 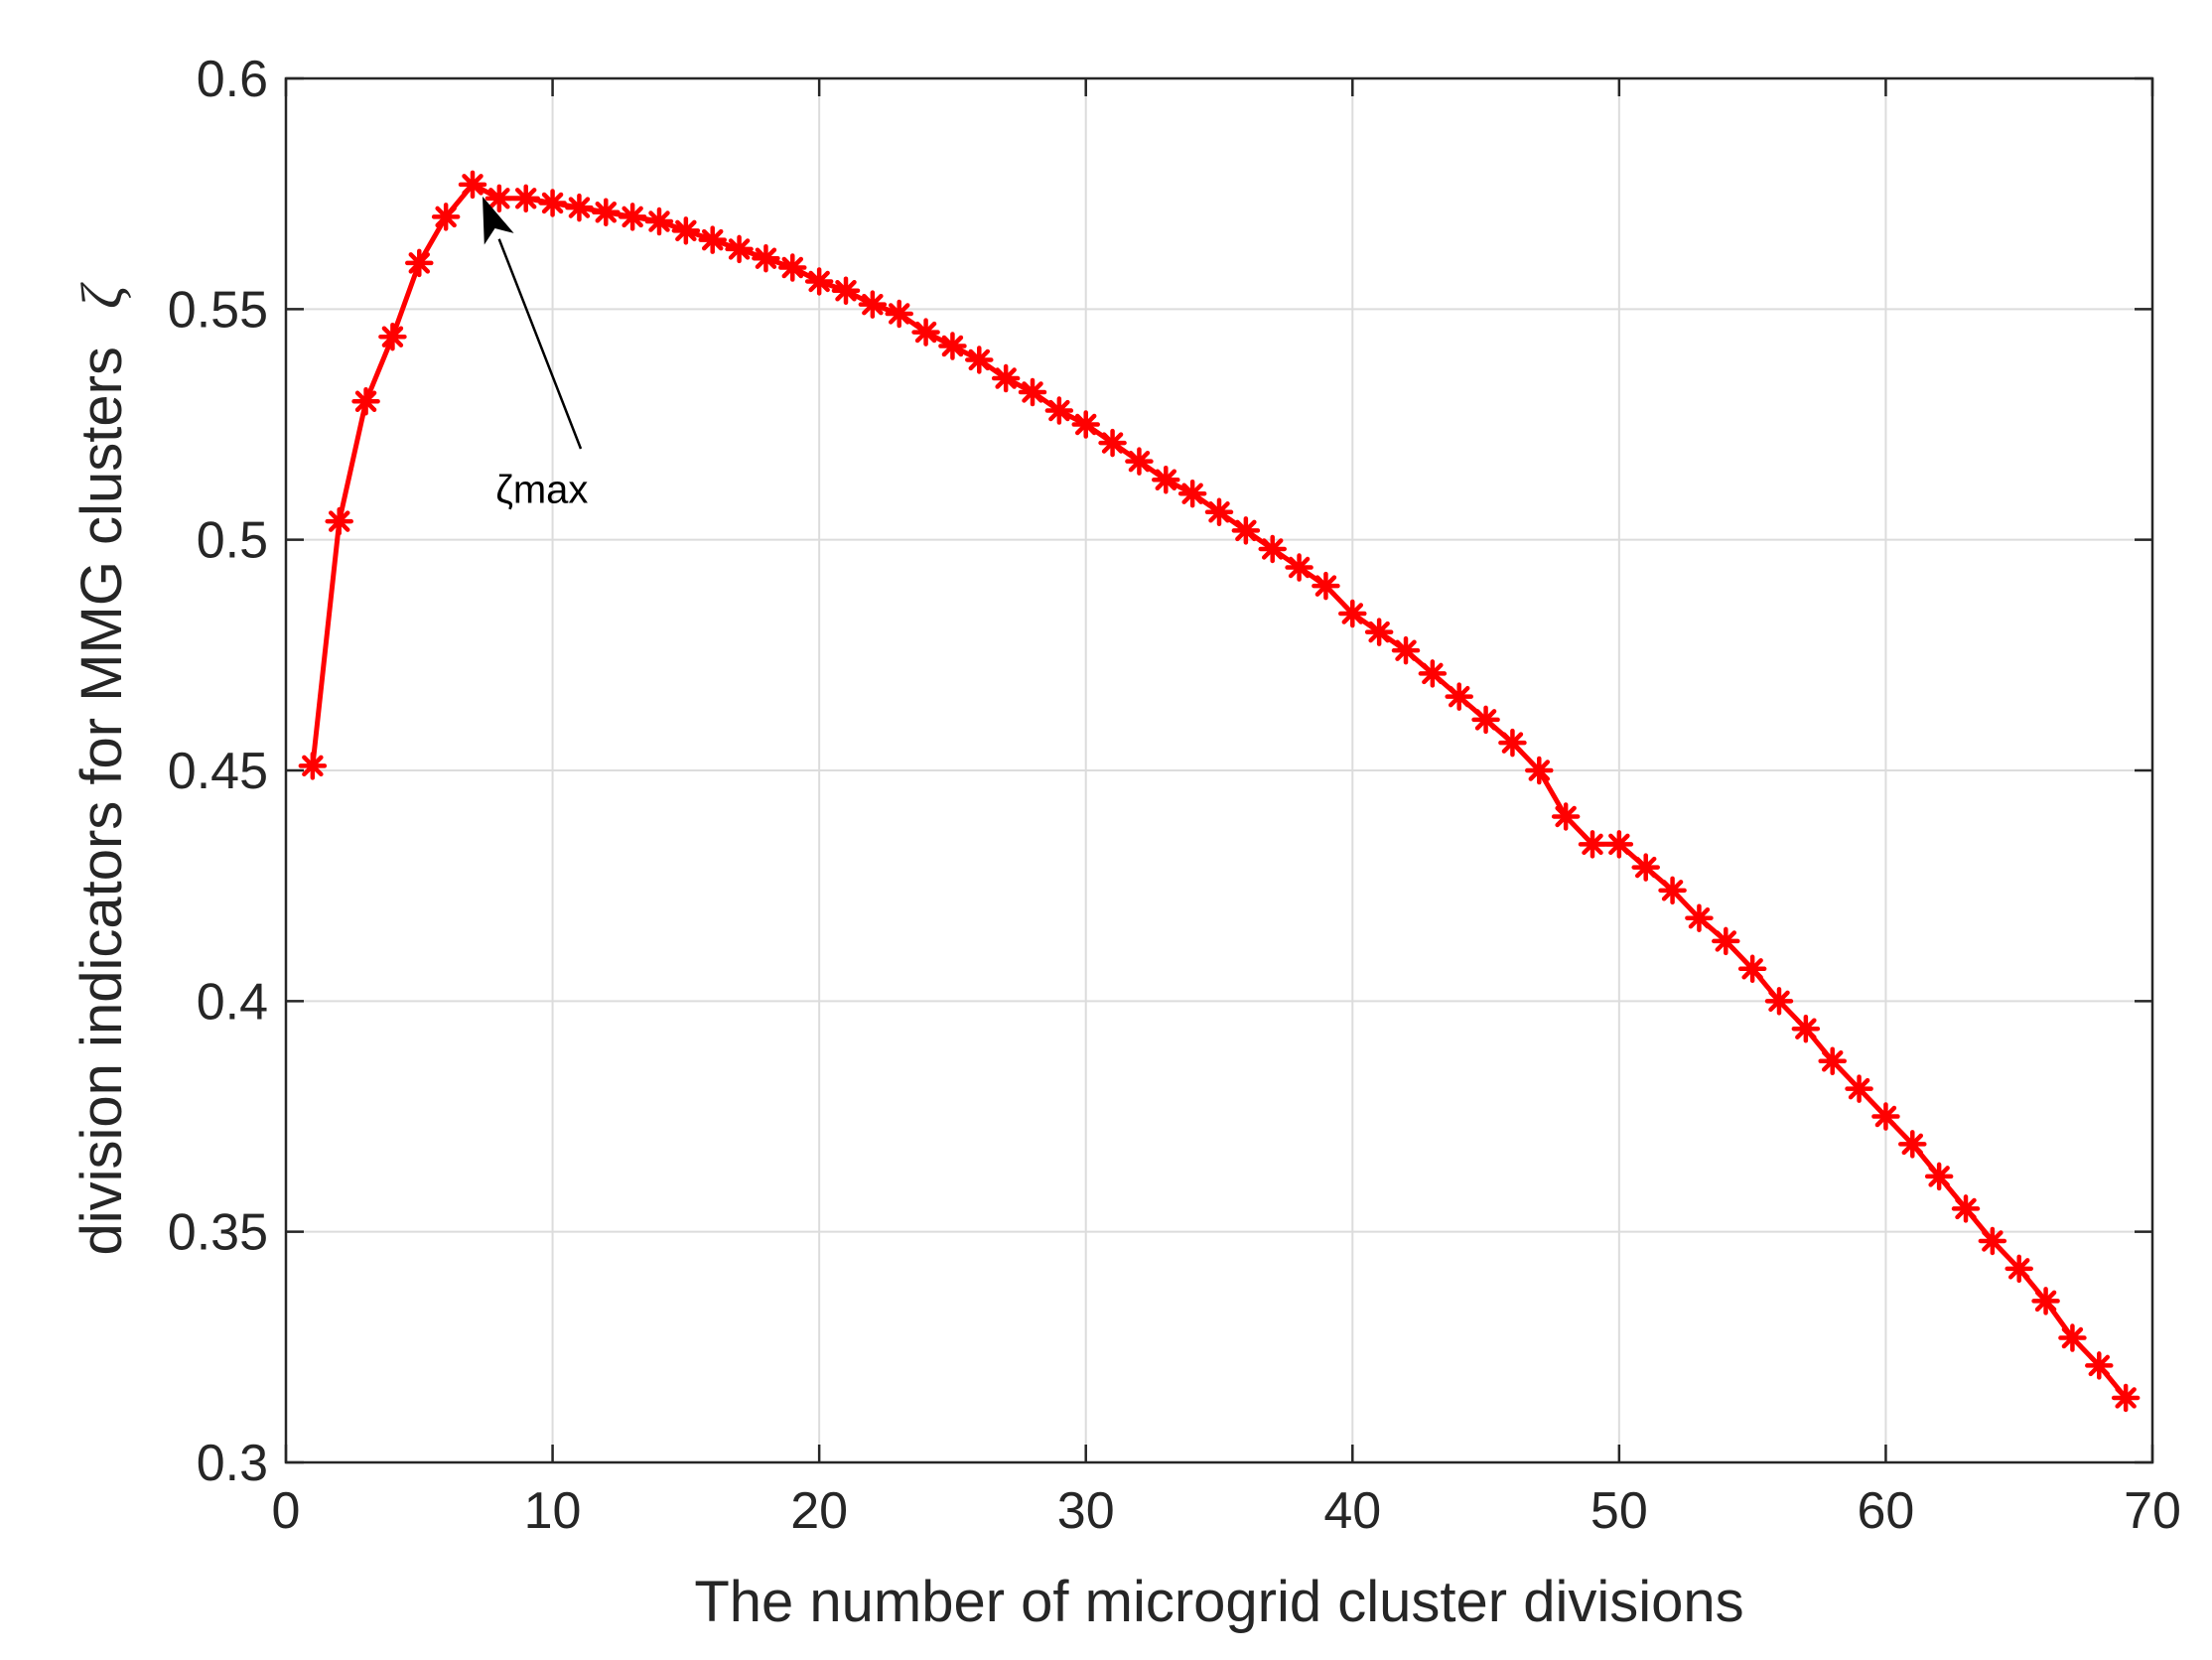 I want to click on x-tick-label: 20, so click(x=819, y=1511).